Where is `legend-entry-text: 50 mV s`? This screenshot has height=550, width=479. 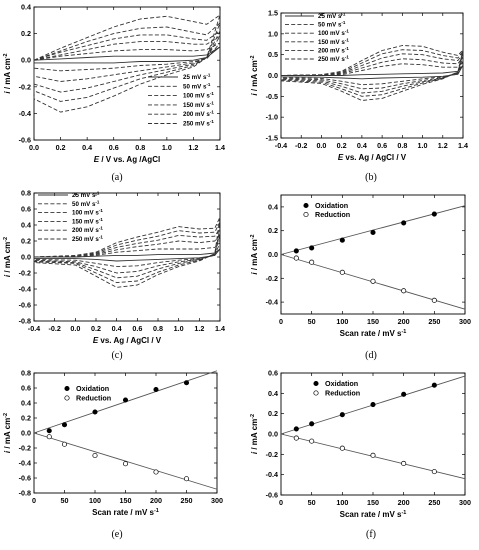
legend-entry-text: 50 mV s is located at coordinates (195, 86).